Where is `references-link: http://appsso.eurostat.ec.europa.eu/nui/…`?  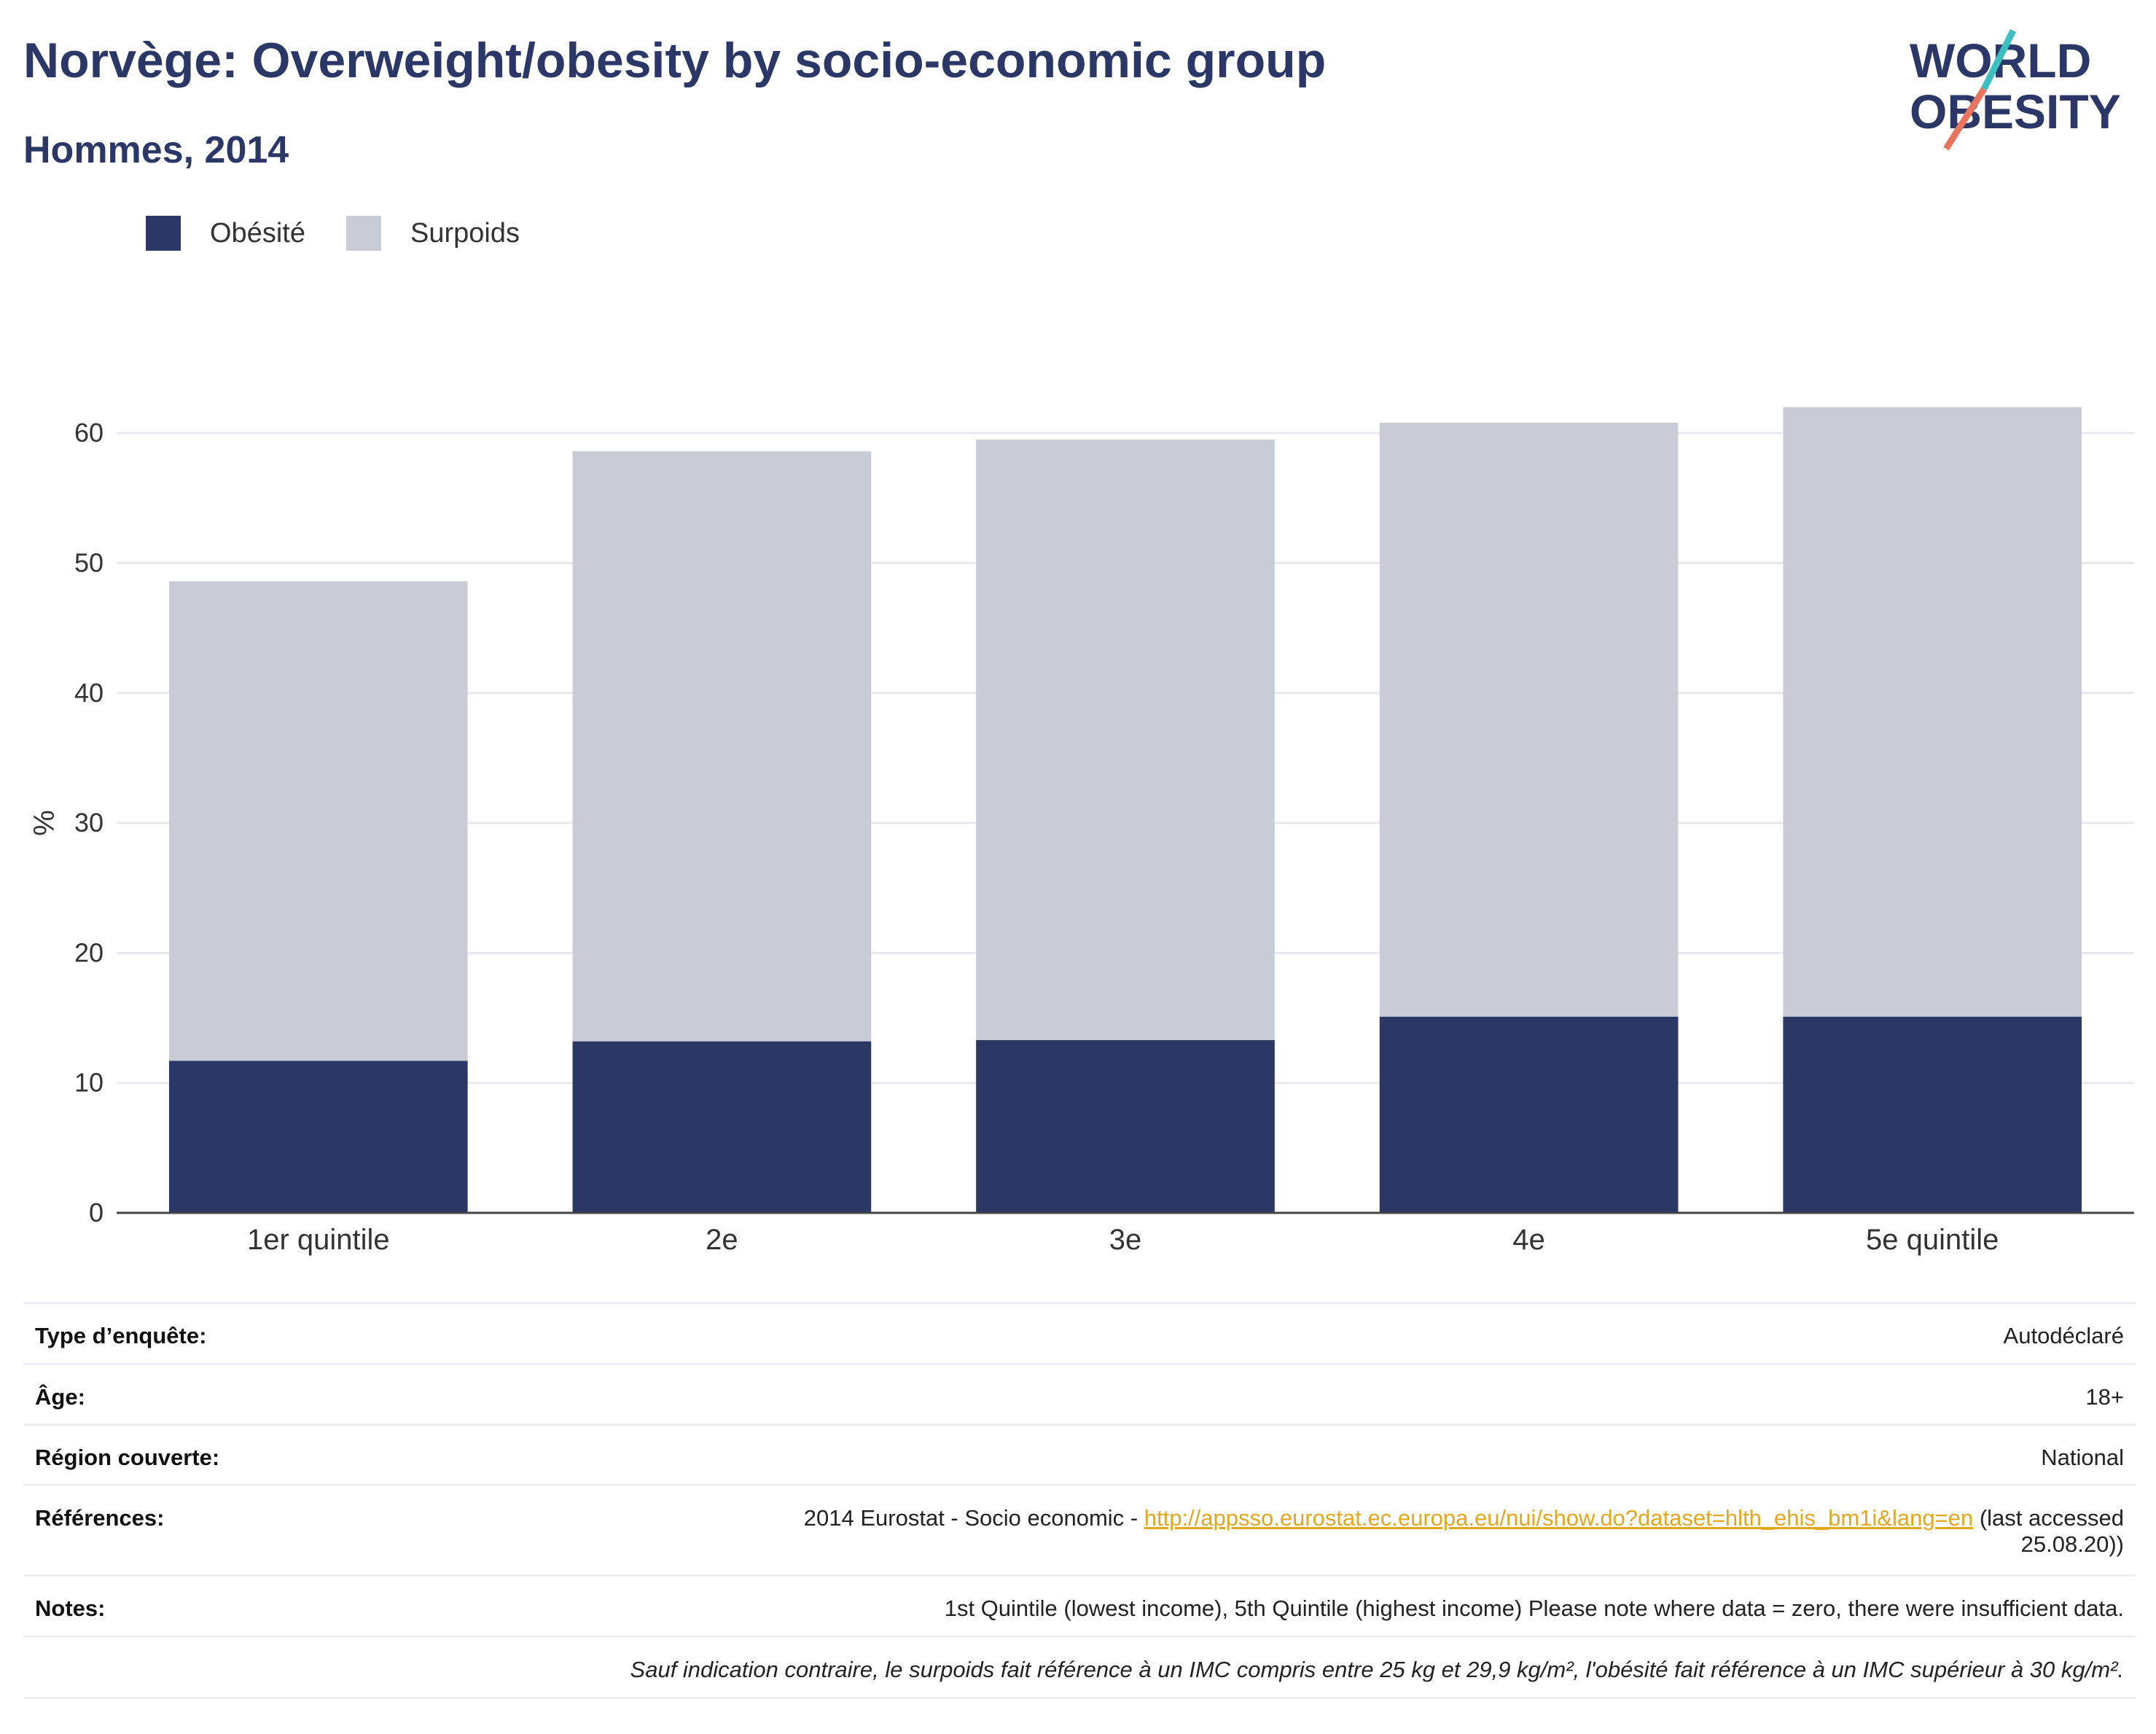 references-link: http://appsso.eurostat.ec.europa.eu/nui/… is located at coordinates (1559, 1518).